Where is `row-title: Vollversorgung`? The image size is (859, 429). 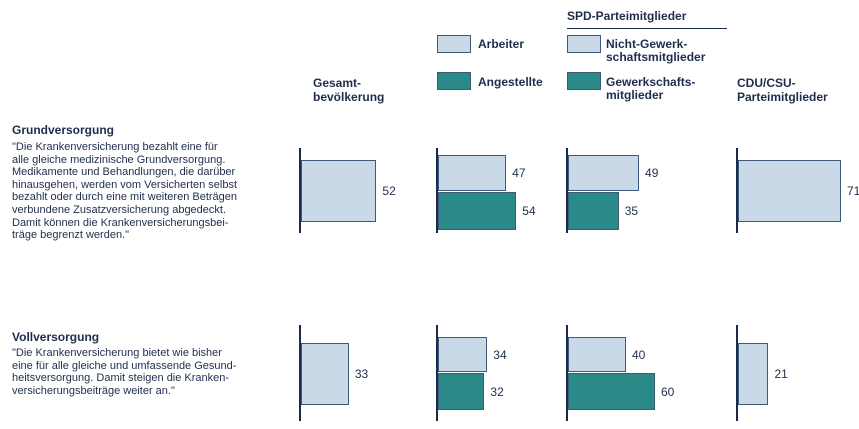
row-title: Vollversorgung is located at coordinates (56, 337).